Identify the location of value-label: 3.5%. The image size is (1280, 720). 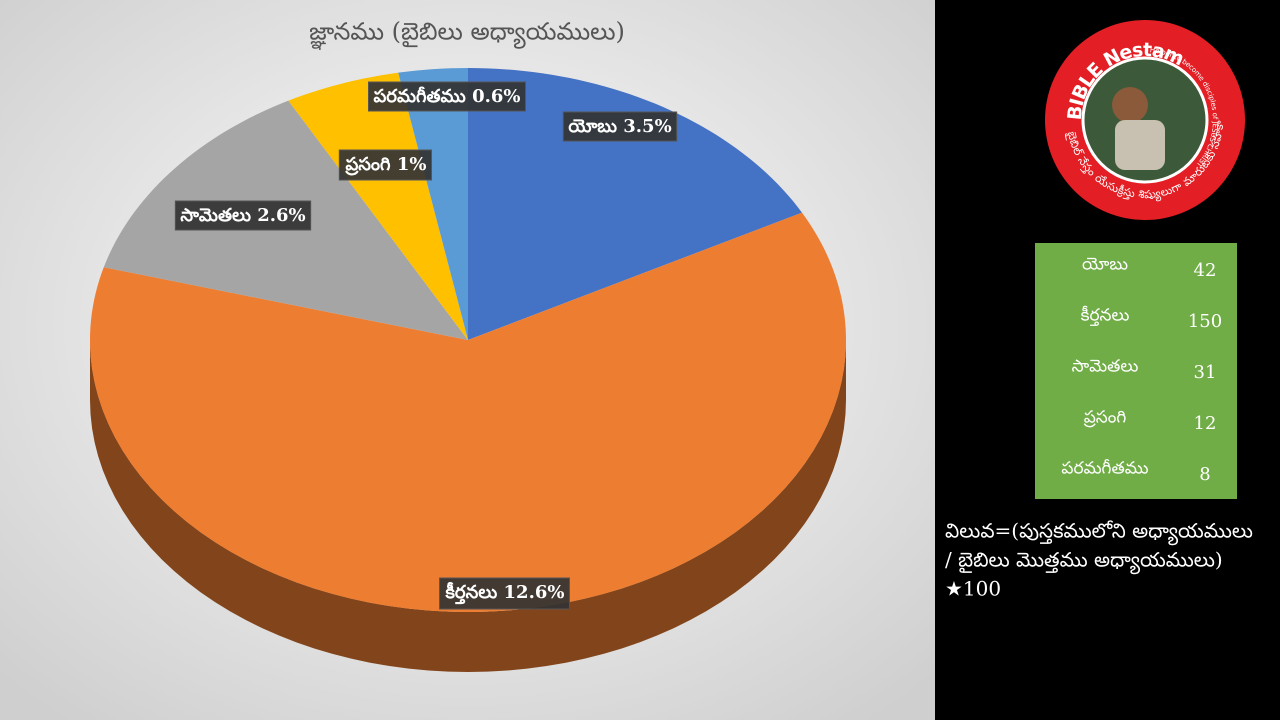
(647, 126).